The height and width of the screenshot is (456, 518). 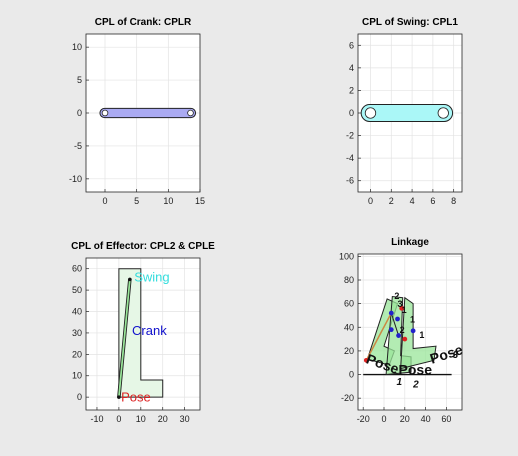 What do you see at coordinates (77, 290) in the screenshot?
I see `y-tick-label: 50` at bounding box center [77, 290].